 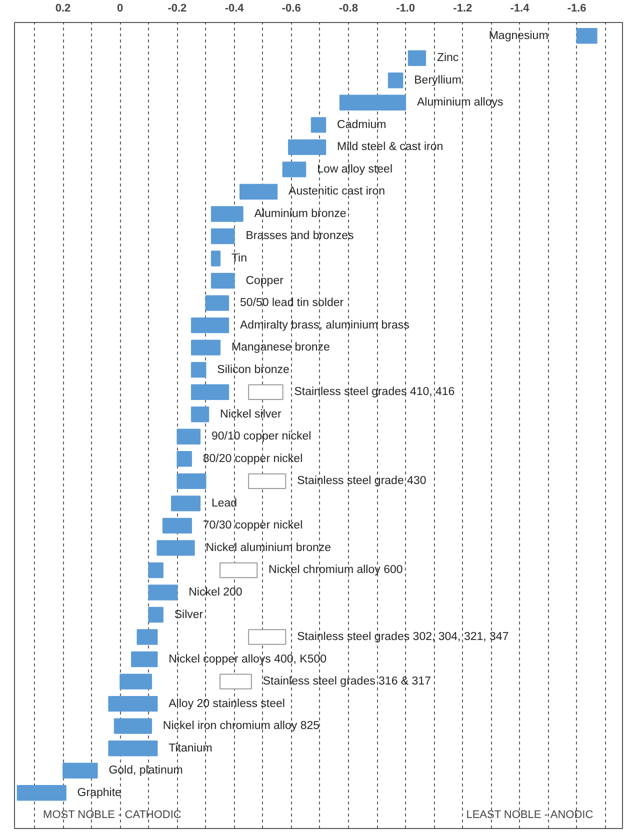 I want to click on x-tick-label: -0.2, so click(x=177, y=8).